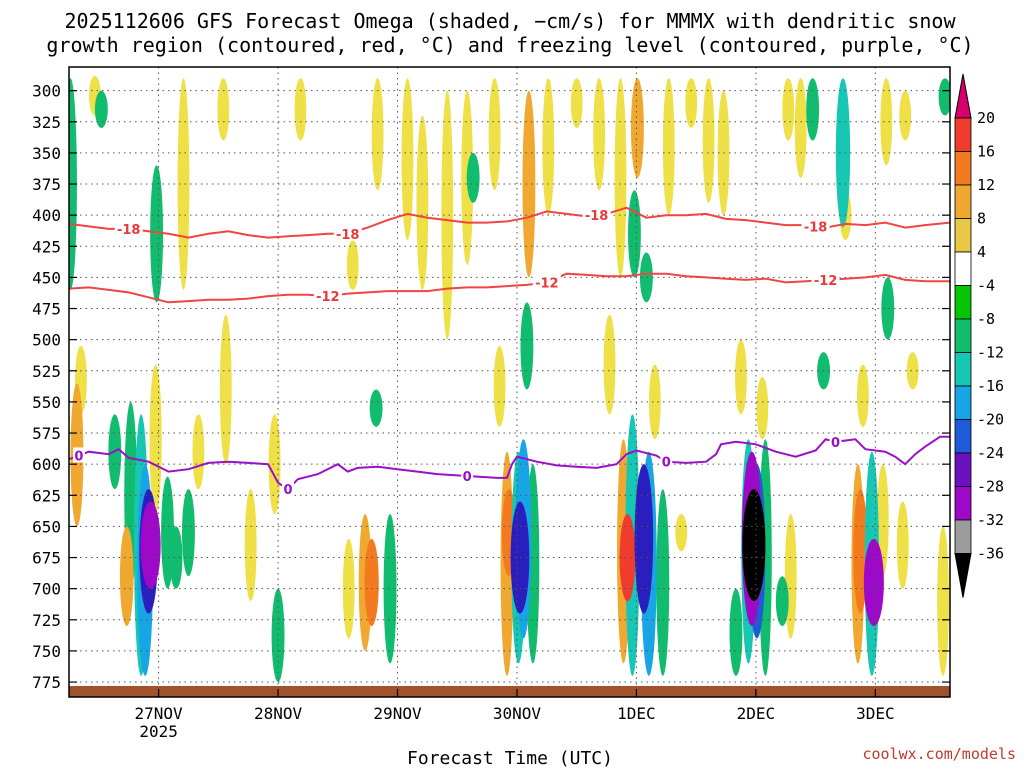  I want to click on y-tick-label: 575, so click(46, 433).